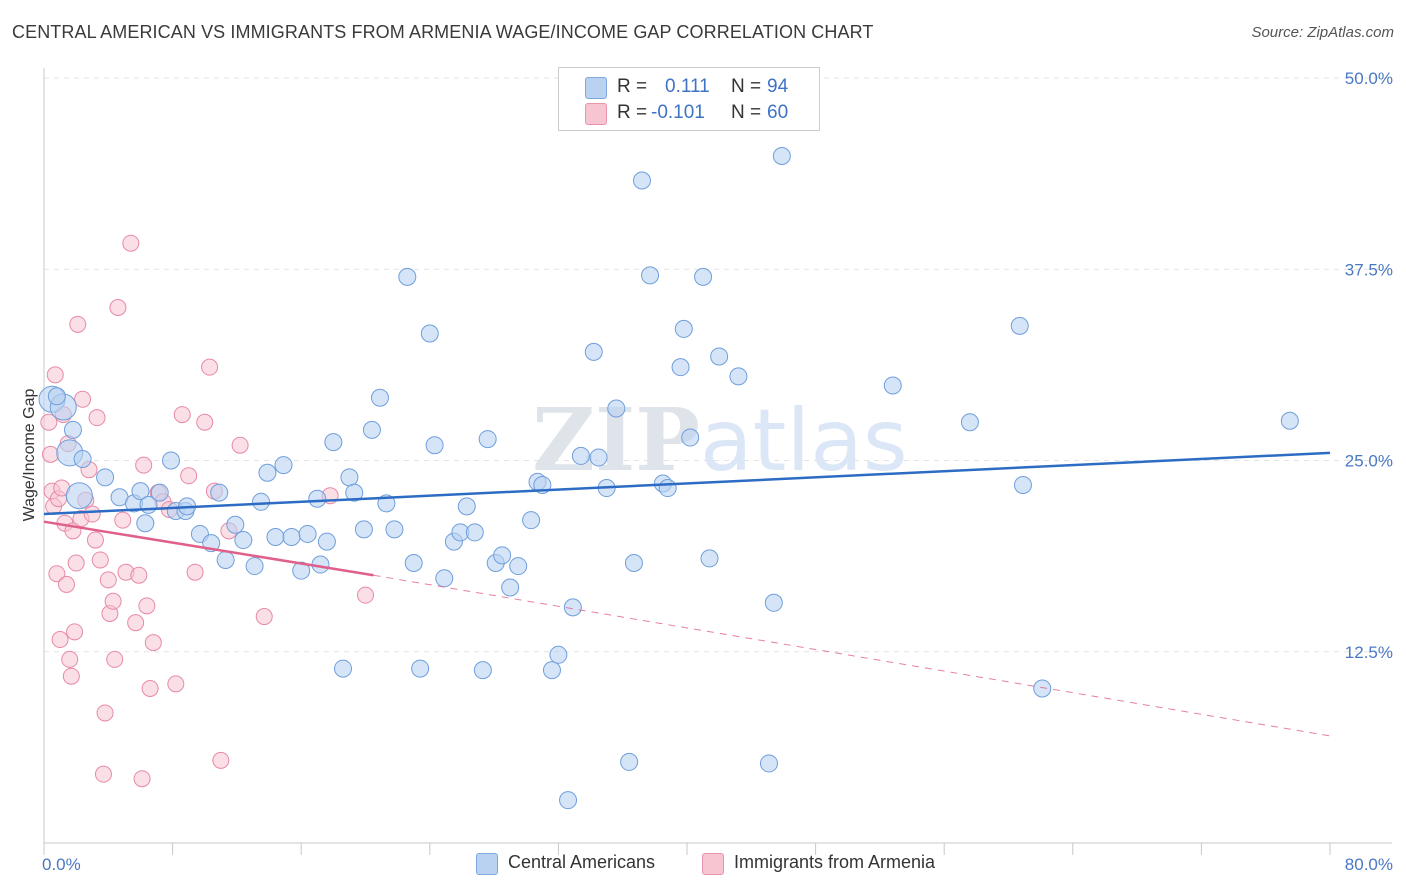 The height and width of the screenshot is (892, 1406). I want to click on armenia-points, so click(207, 511).